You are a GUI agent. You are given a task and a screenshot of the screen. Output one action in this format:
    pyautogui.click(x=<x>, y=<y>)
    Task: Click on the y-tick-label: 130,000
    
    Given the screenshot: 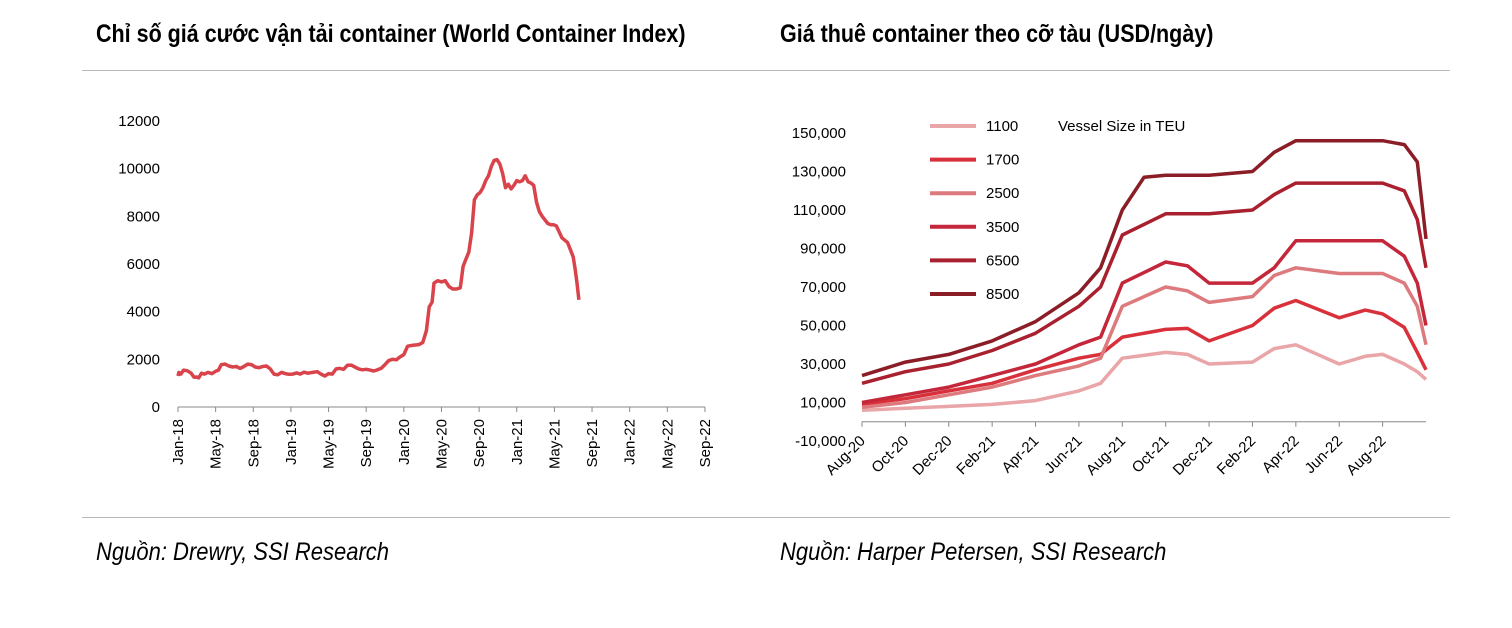 What is the action you would take?
    pyautogui.click(x=819, y=172)
    